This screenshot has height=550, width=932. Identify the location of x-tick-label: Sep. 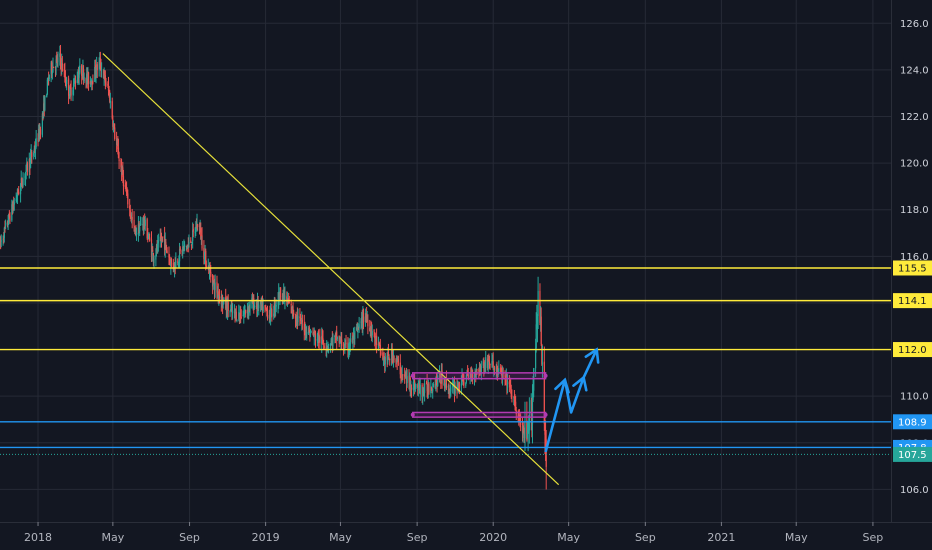
(417, 537).